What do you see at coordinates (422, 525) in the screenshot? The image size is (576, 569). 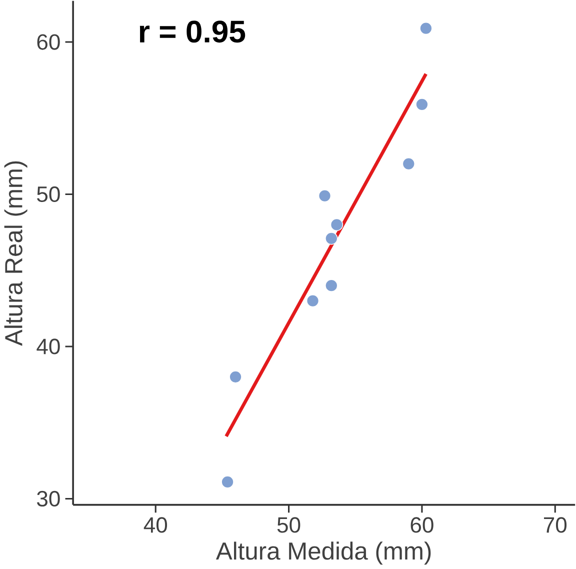 I see `x-tick-label: 60` at bounding box center [422, 525].